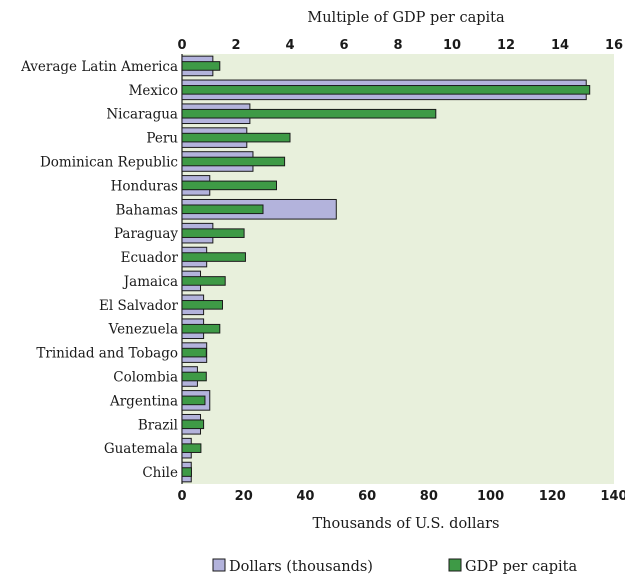 The height and width of the screenshot is (579, 625). I want to click on category-label: Ecuador, so click(150, 258).